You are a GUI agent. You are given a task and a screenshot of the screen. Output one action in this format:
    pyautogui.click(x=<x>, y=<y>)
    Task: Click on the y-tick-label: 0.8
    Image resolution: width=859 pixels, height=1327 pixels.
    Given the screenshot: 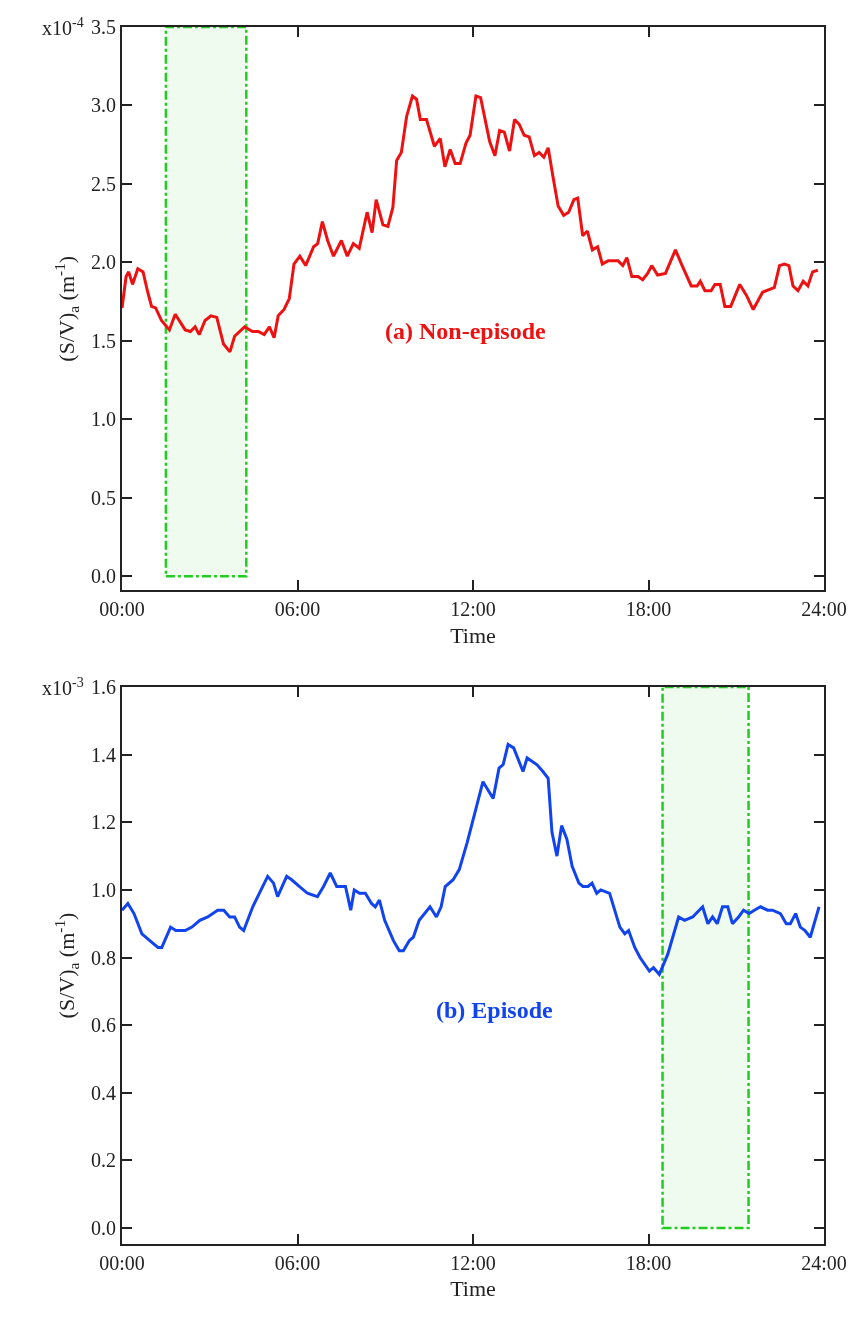 What is the action you would take?
    pyautogui.click(x=103, y=957)
    